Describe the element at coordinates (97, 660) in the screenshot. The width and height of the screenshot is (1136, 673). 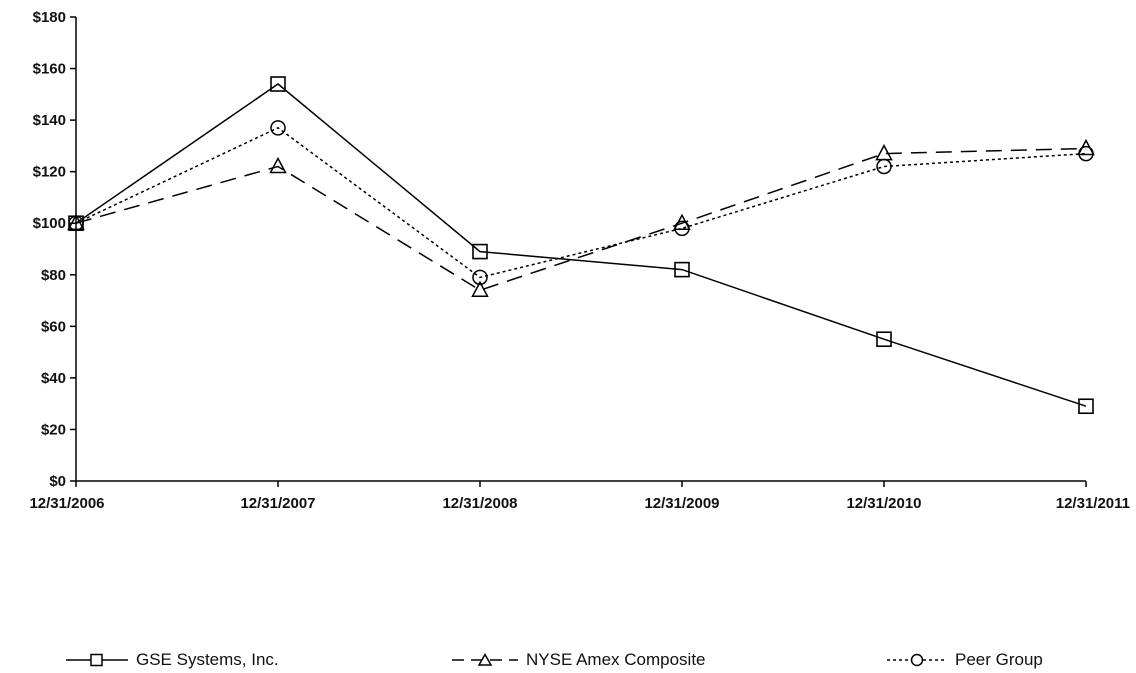
I see `square-marker-icon` at that location.